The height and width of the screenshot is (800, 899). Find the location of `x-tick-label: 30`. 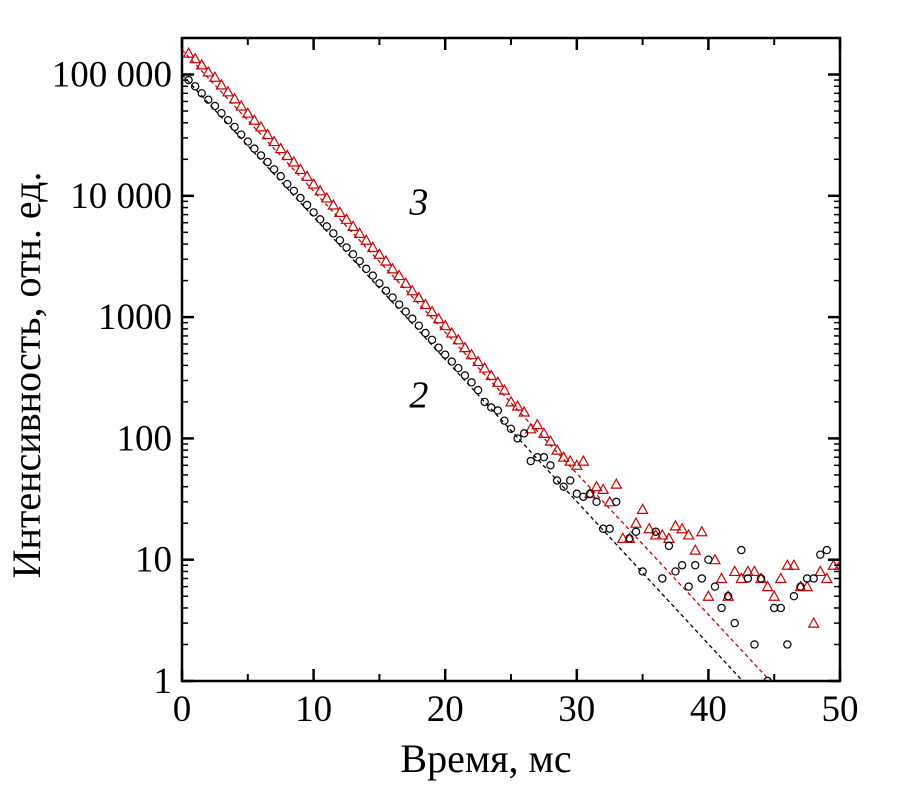

x-tick-label: 30 is located at coordinates (576, 709).